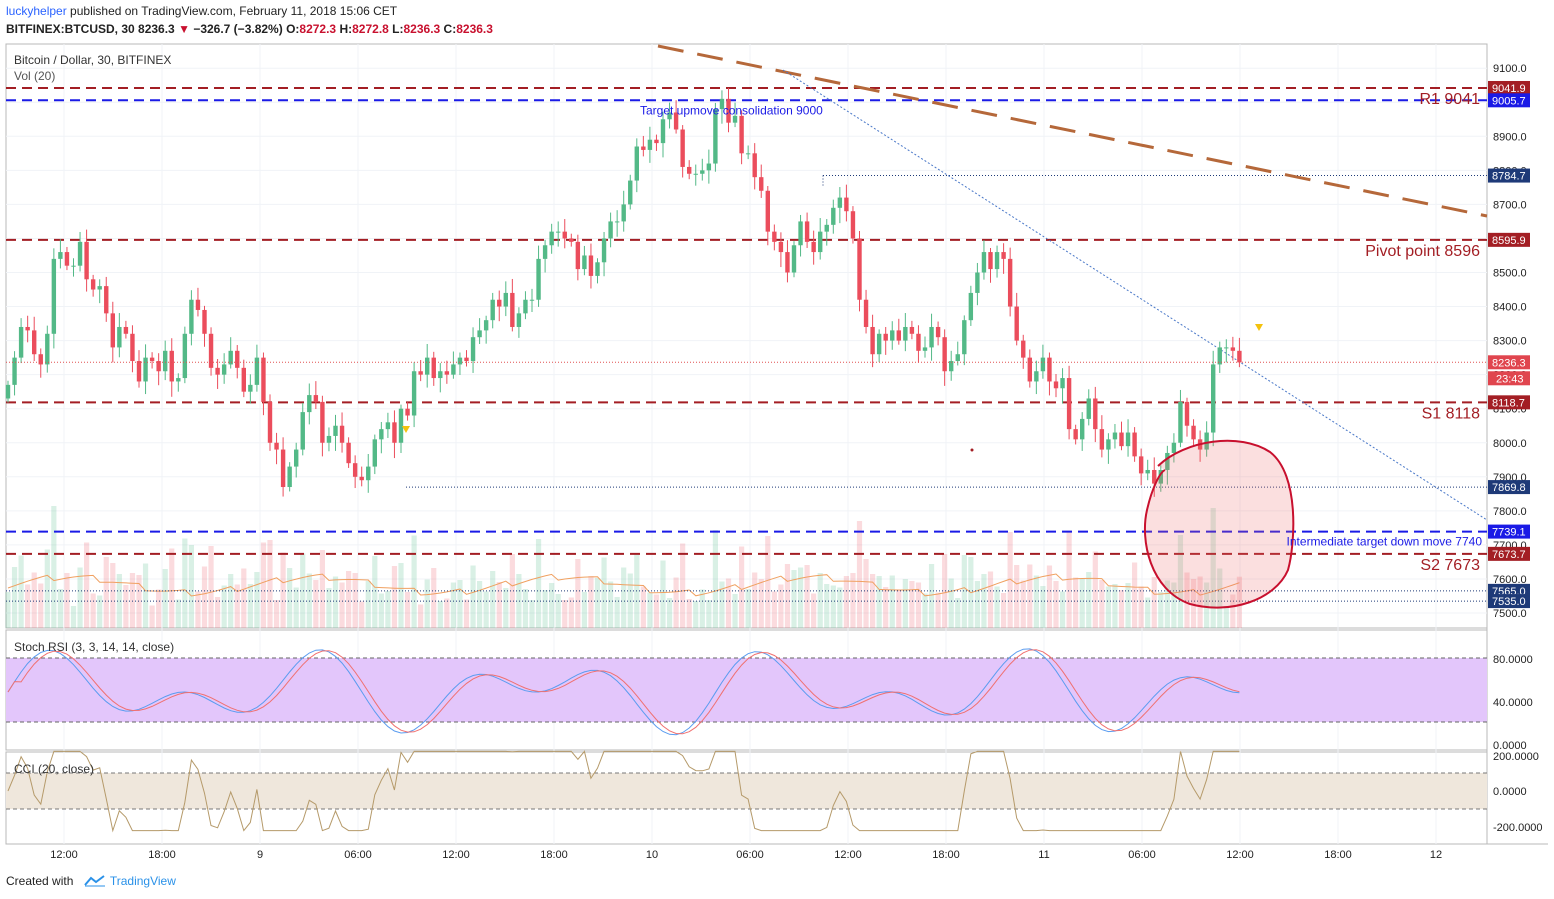  What do you see at coordinates (746, 791) in the screenshot?
I see `cci-band` at bounding box center [746, 791].